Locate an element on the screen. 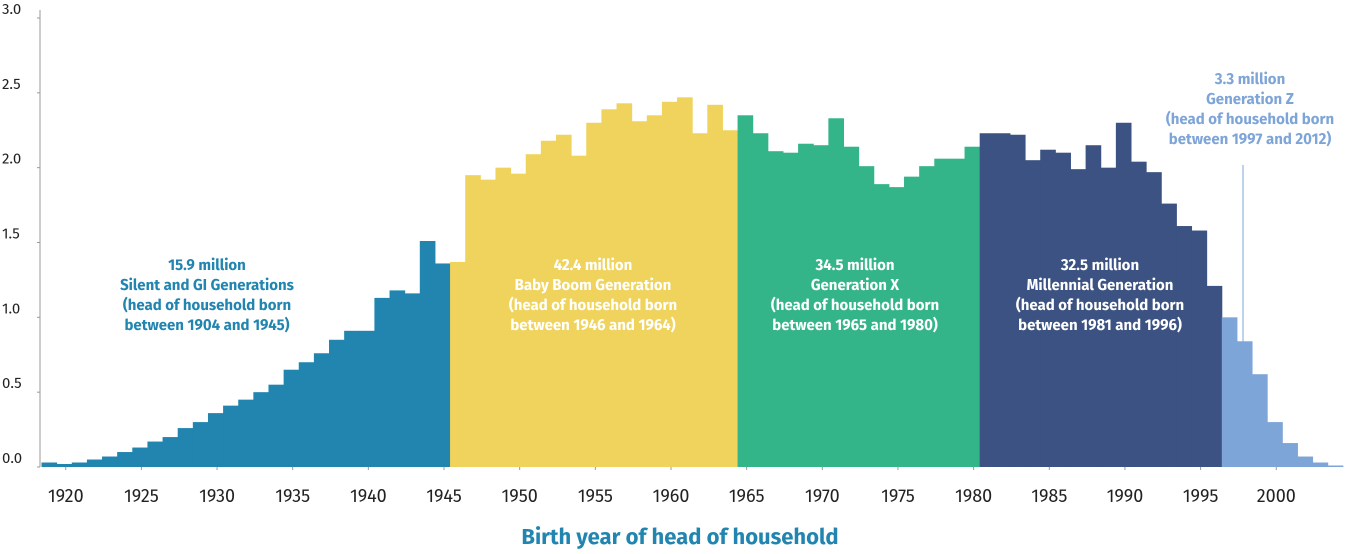 The width and height of the screenshot is (1361, 554). x-axis-label: Birth year of head of household is located at coordinates (679, 536).